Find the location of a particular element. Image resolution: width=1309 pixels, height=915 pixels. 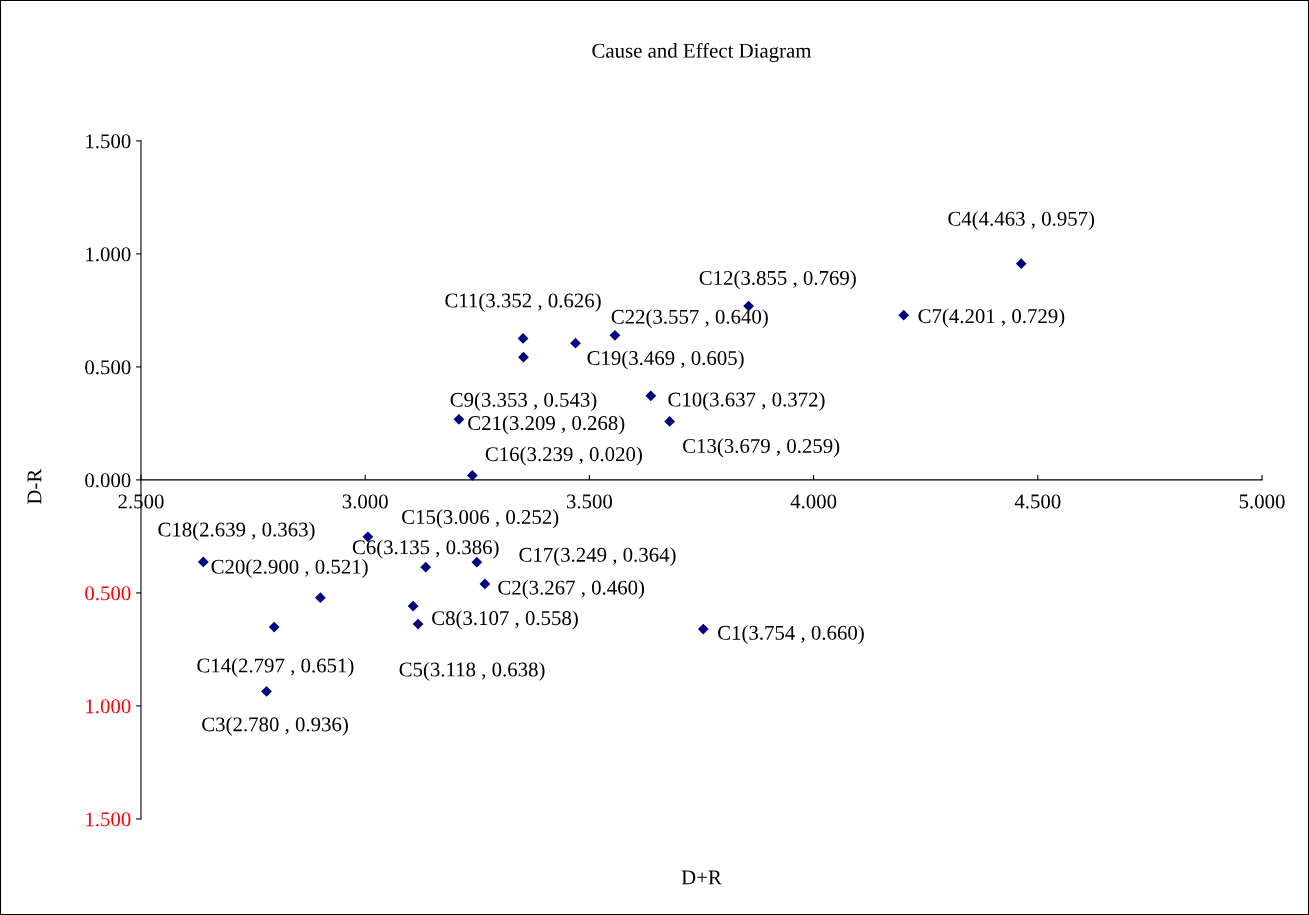

annotation: C12(3.855 , 0.769) is located at coordinates (777, 280).